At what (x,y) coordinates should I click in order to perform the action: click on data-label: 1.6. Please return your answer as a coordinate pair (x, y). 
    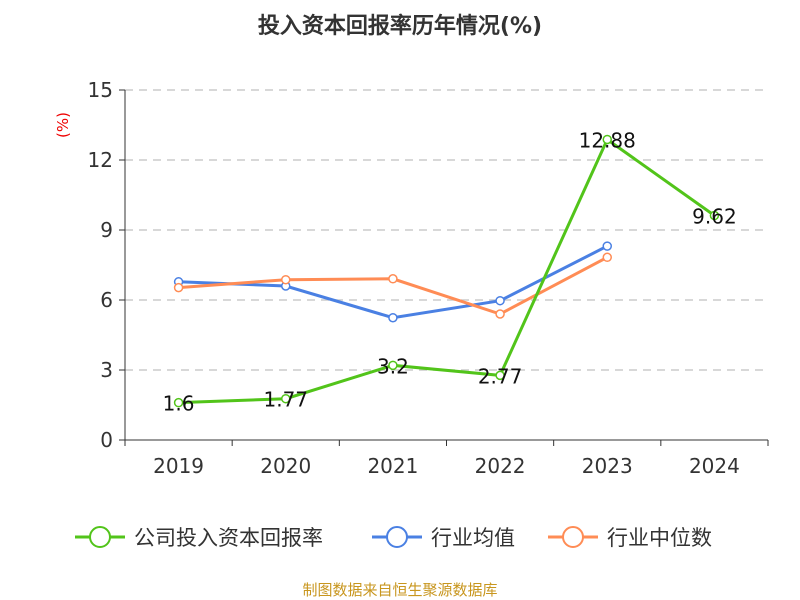
    Looking at the image, I should click on (179, 404).